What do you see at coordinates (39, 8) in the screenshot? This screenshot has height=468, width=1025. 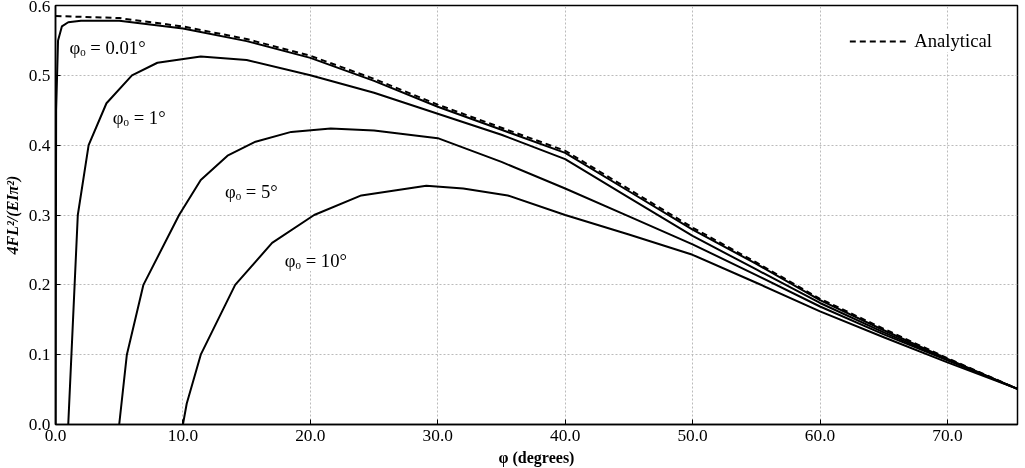 I see `y-tick-label: 0.6` at bounding box center [39, 8].